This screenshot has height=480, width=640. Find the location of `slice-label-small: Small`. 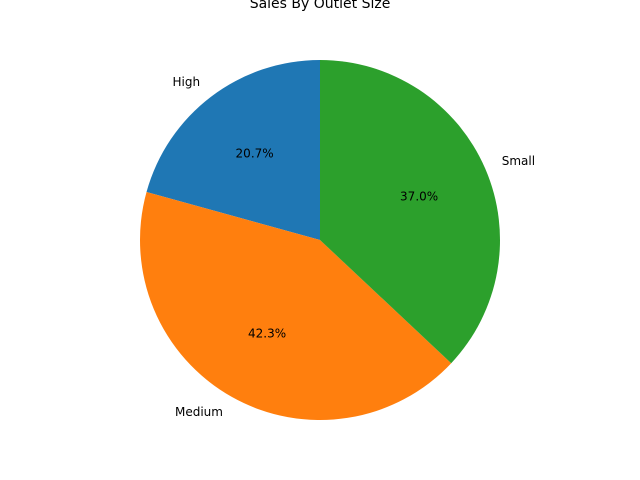

slice-label-small: Small is located at coordinates (518, 161).